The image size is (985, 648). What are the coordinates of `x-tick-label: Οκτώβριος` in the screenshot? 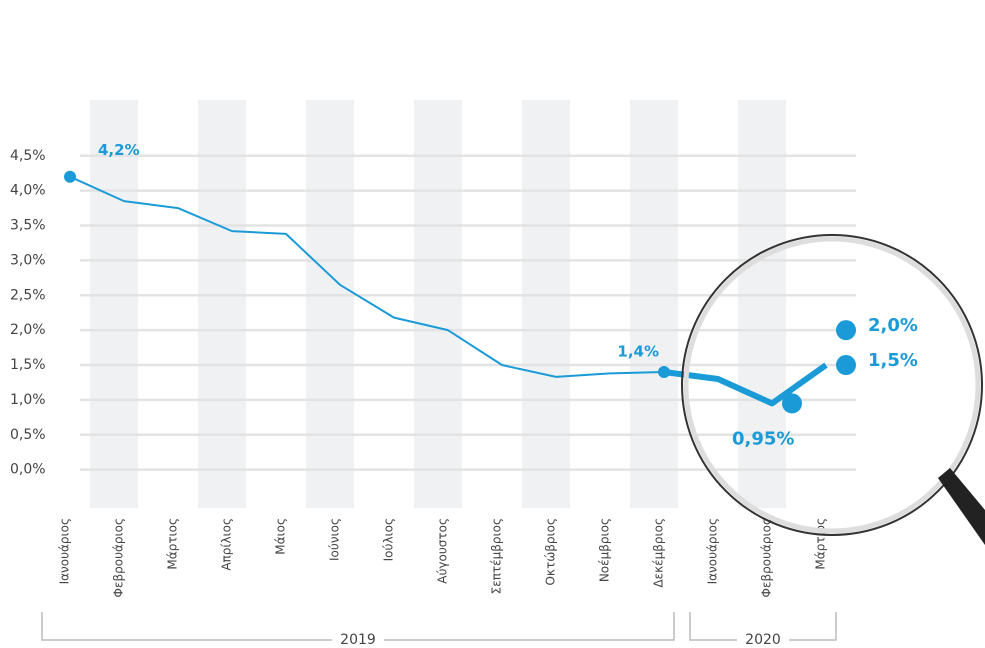 It's located at (551, 552).